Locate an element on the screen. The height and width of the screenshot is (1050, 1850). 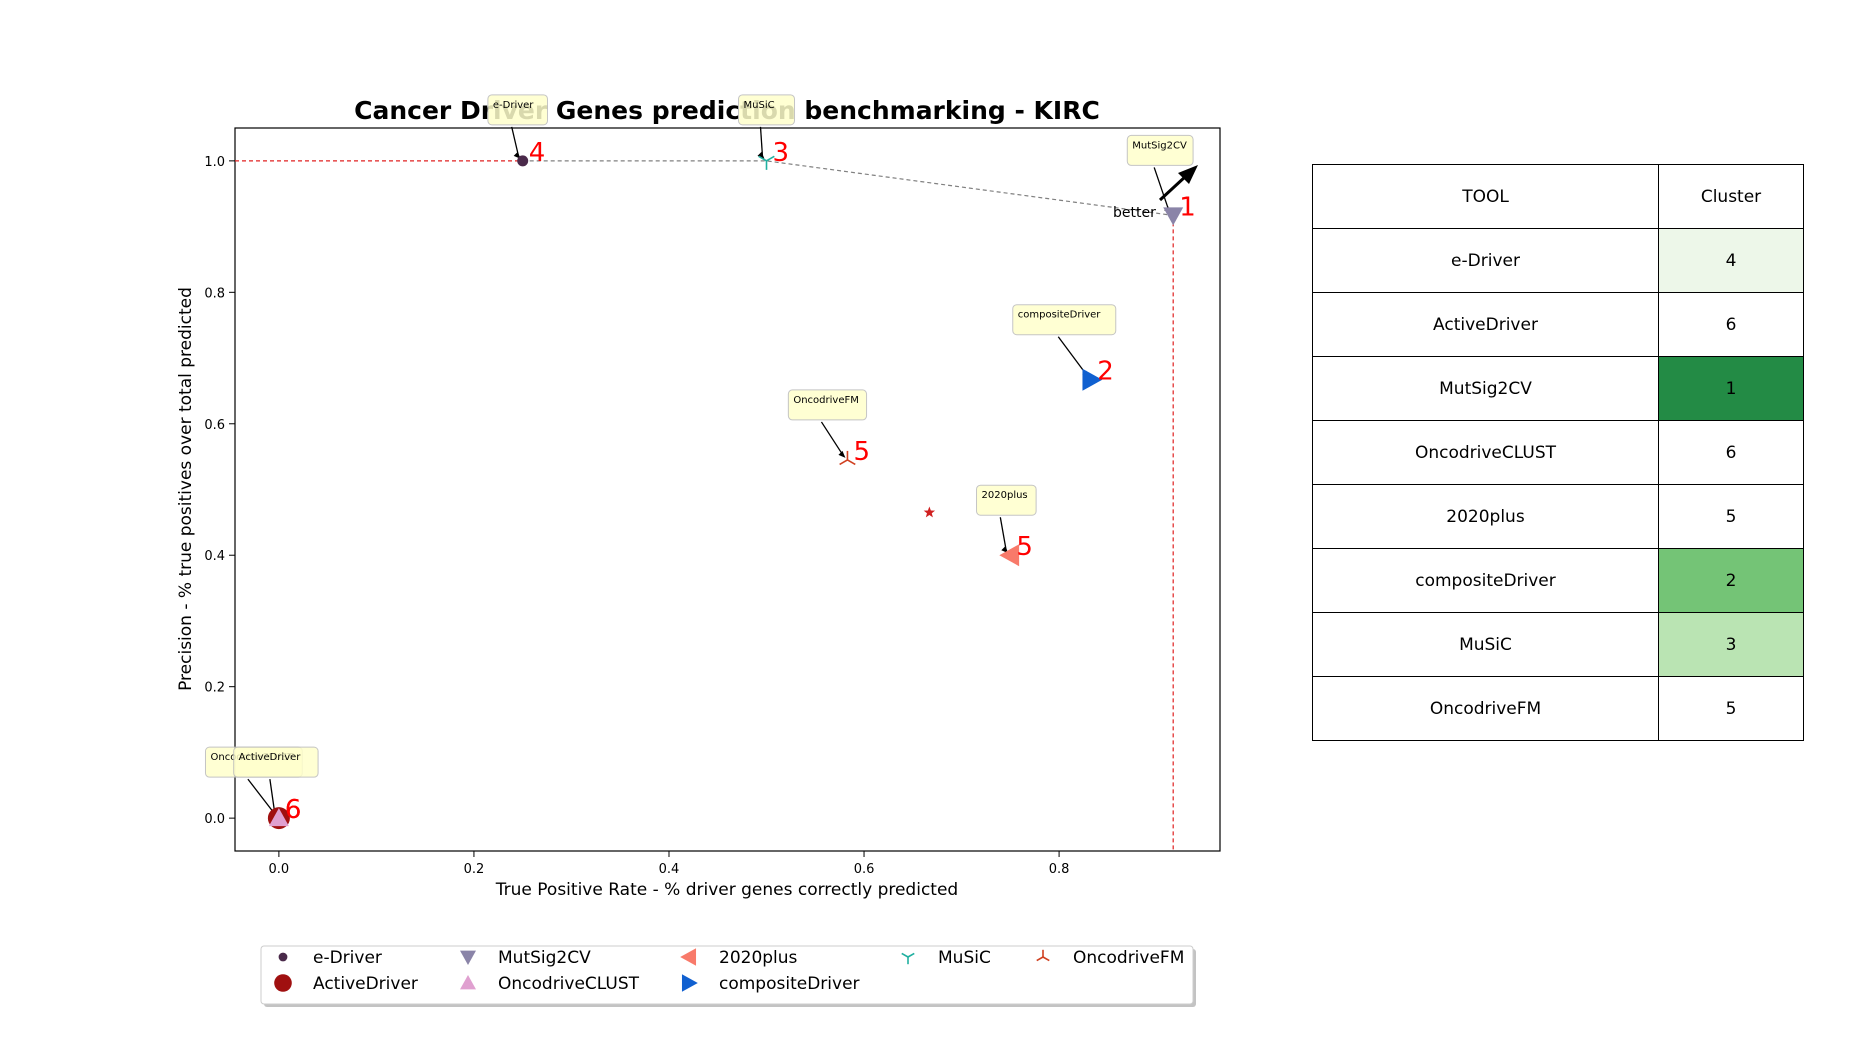
legend-label: OncodriveFM is located at coordinates (1128, 958).